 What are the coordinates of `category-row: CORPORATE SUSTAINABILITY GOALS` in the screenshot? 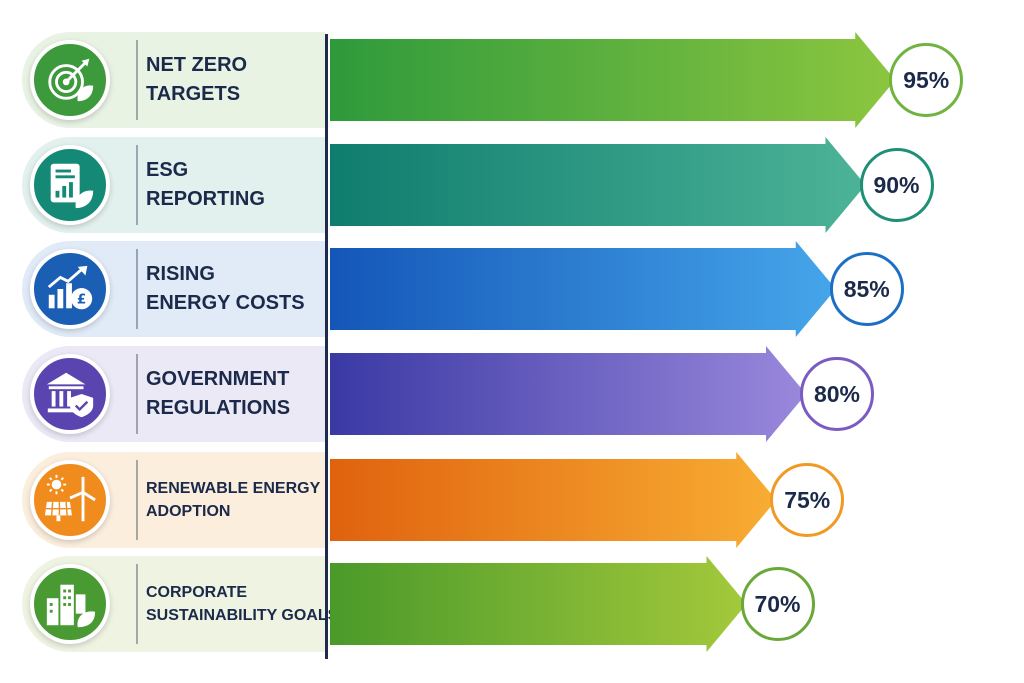 It's located at (522, 604).